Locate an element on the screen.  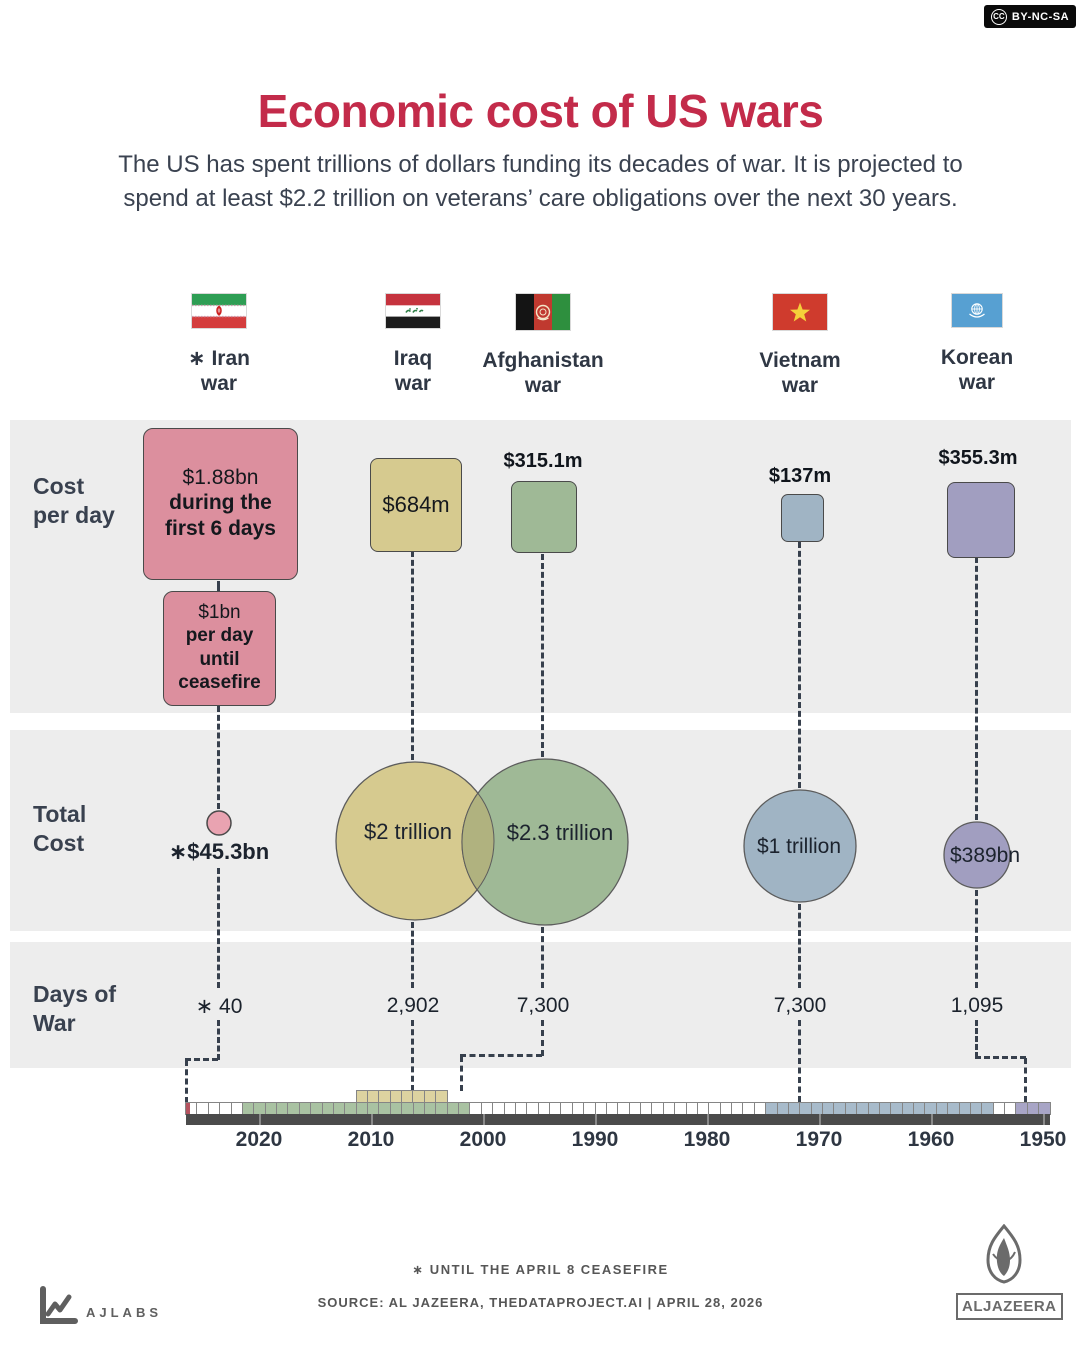
iran-days-value: ∗ 40 is located at coordinates (219, 1006).